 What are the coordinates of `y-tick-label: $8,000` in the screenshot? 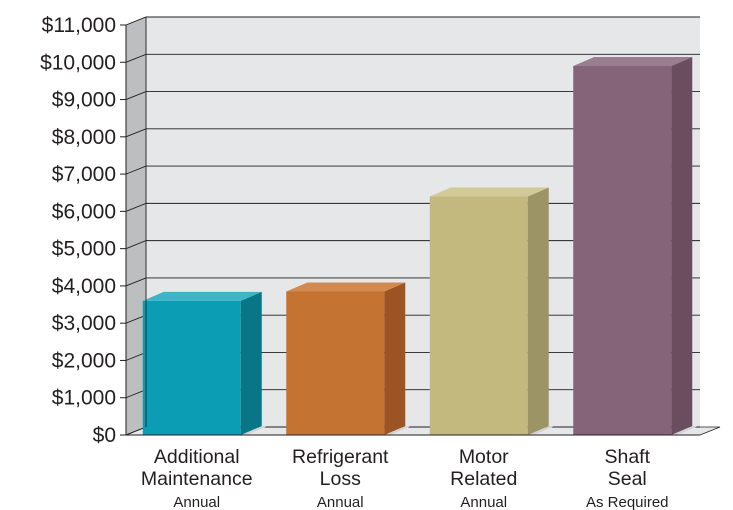 It's located at (84, 137).